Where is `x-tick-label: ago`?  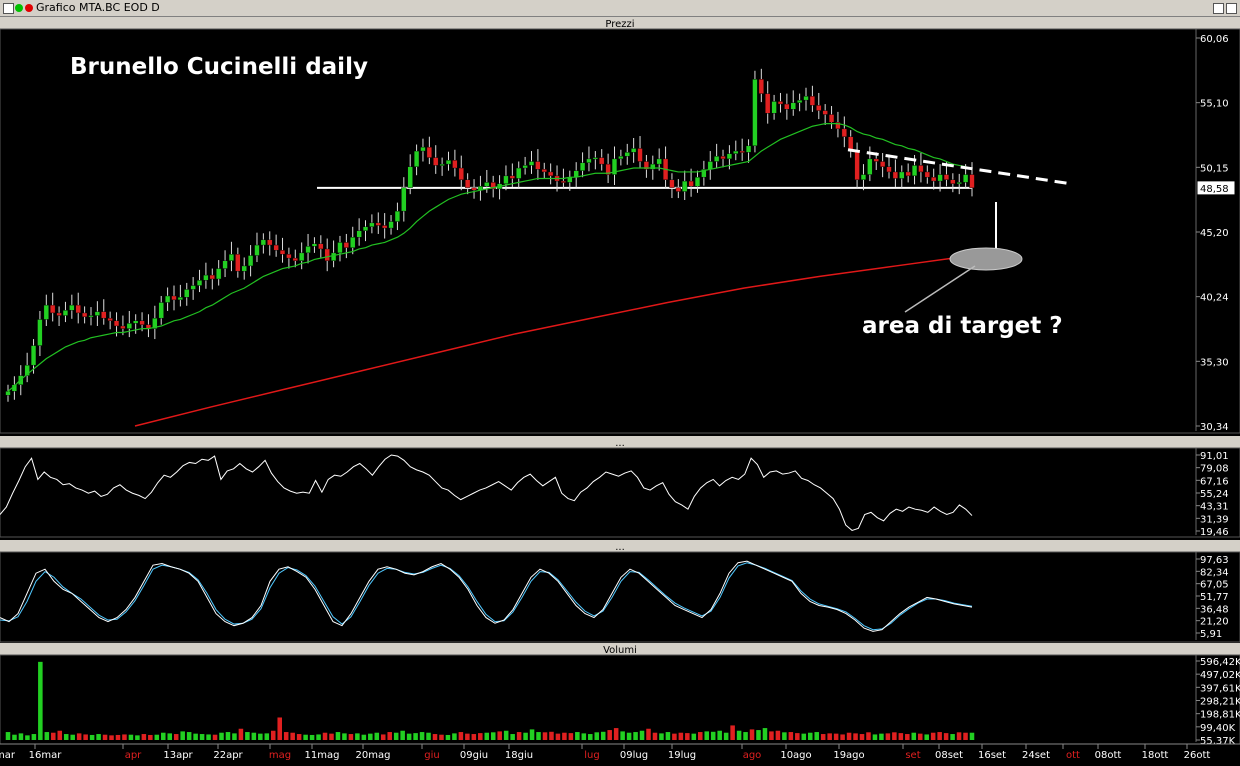 x-tick-label: ago is located at coordinates (752, 755).